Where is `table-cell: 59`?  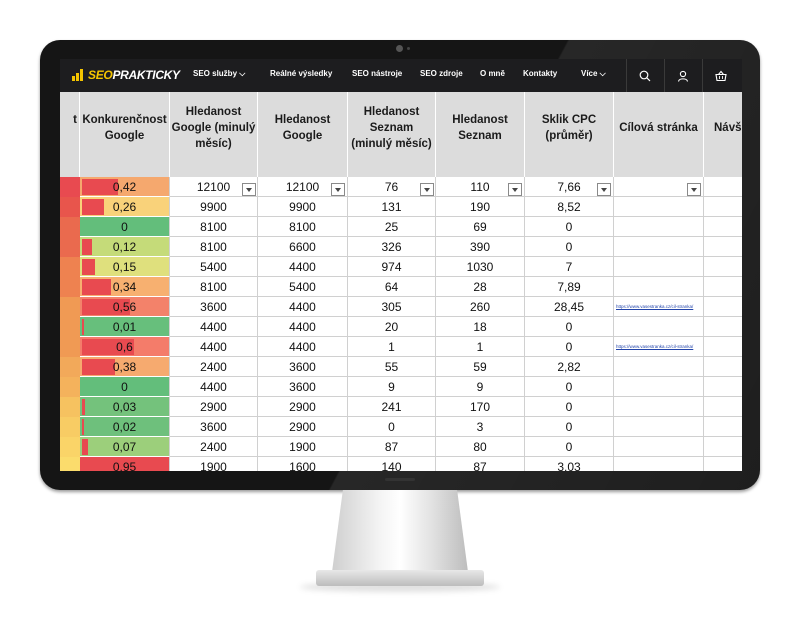 table-cell: 59 is located at coordinates (480, 367).